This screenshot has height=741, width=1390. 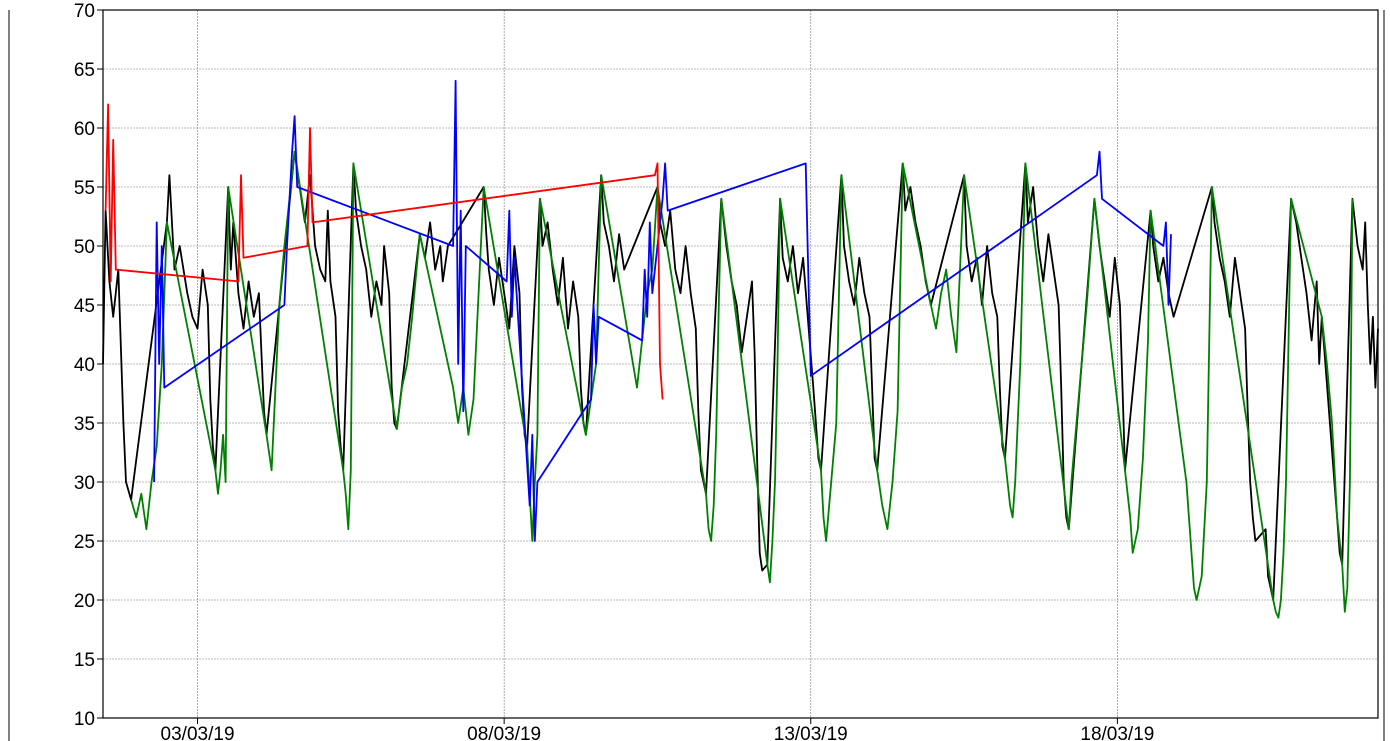 What do you see at coordinates (84, 660) in the screenshot?
I see `y-tick-label: 15` at bounding box center [84, 660].